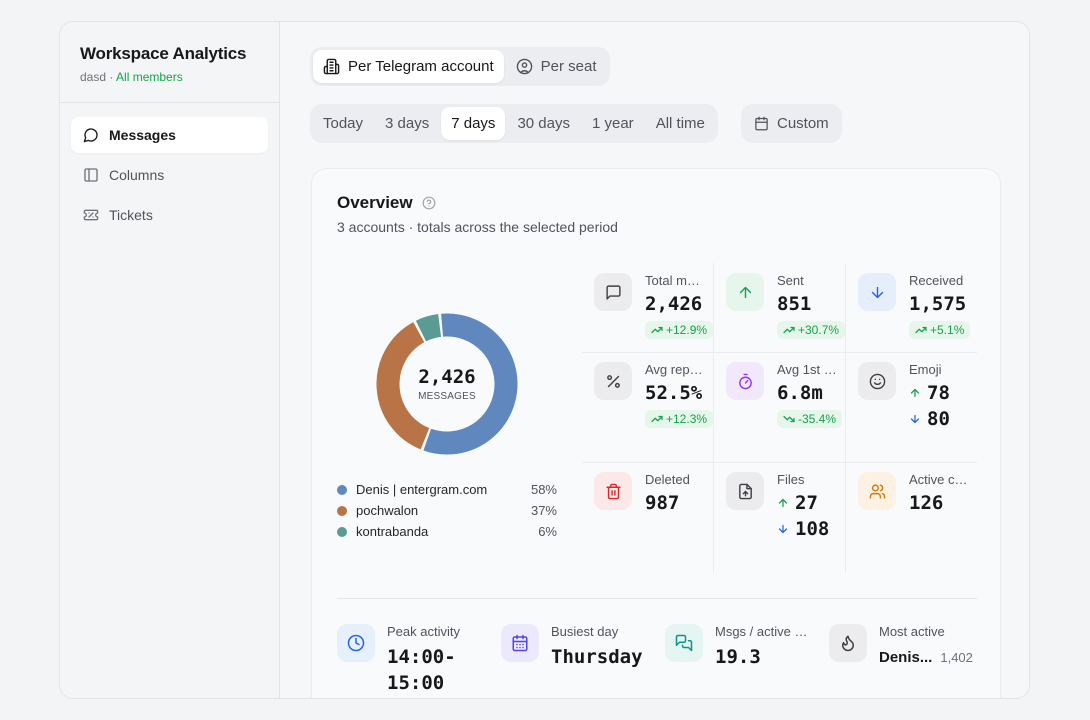 Image resolution: width=1090 pixels, height=720 pixels. What do you see at coordinates (447, 396) in the screenshot?
I see `donut-label: MESSAGES` at bounding box center [447, 396].